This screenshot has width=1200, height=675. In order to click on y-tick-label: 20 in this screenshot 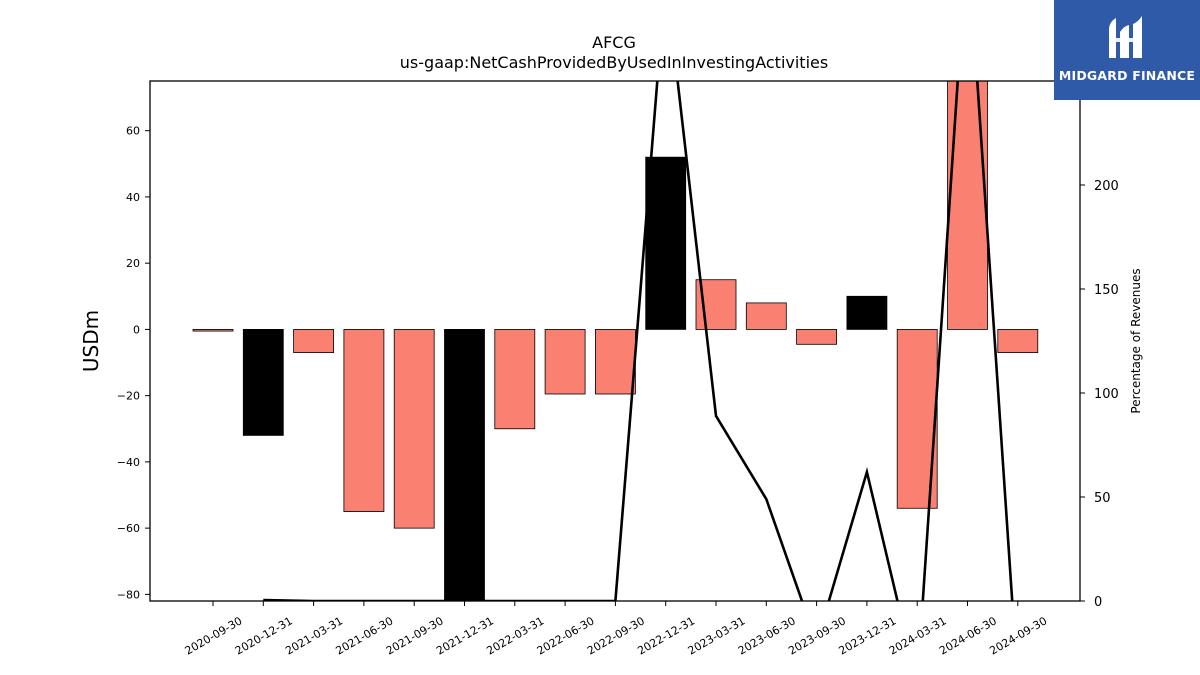, I will do `click(133, 263)`.